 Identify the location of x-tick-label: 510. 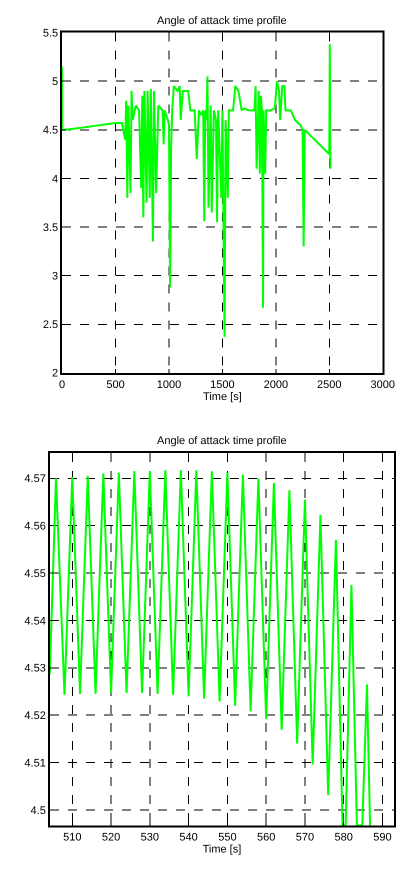
(72, 838).